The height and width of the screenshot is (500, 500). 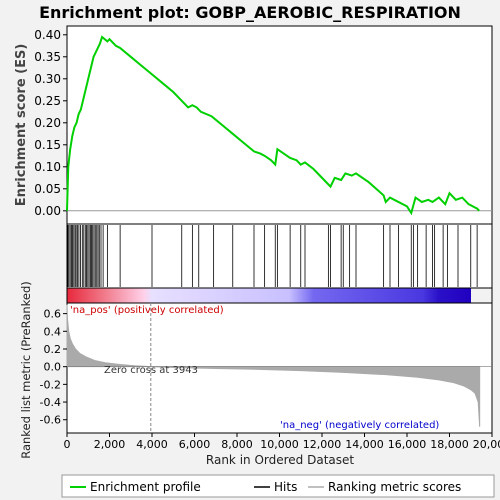 I want to click on x-tick-label: 16,000, so click(x=407, y=444).